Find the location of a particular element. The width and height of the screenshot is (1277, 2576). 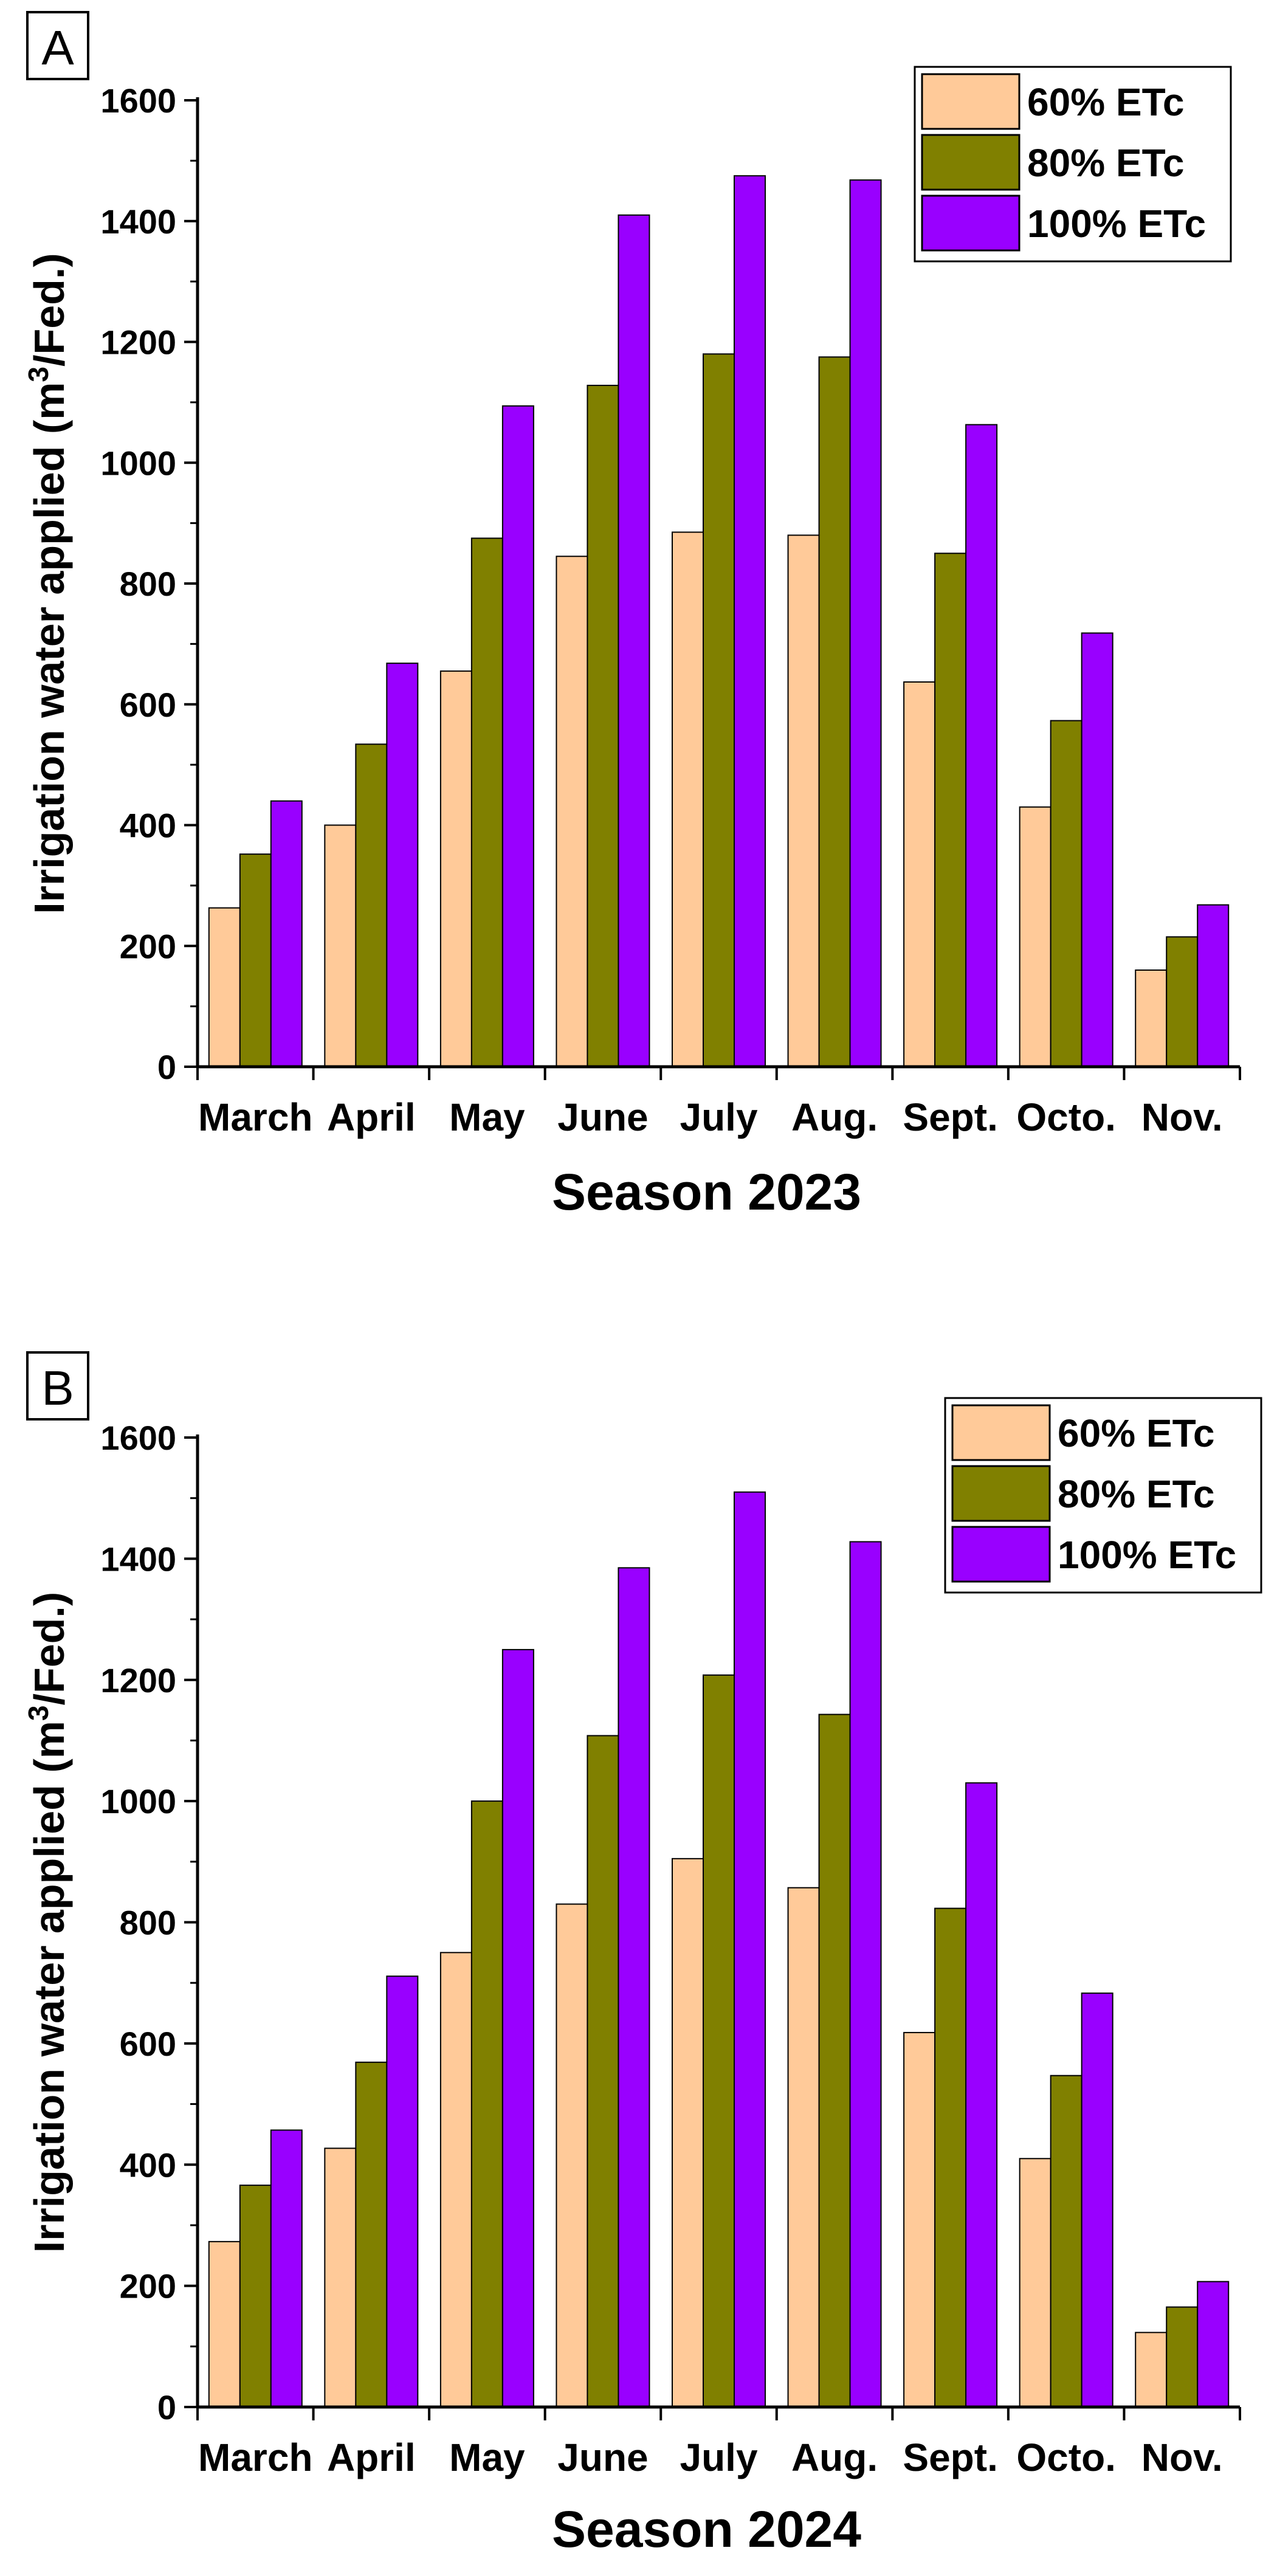

y-tick-label: 800 is located at coordinates (148, 584).